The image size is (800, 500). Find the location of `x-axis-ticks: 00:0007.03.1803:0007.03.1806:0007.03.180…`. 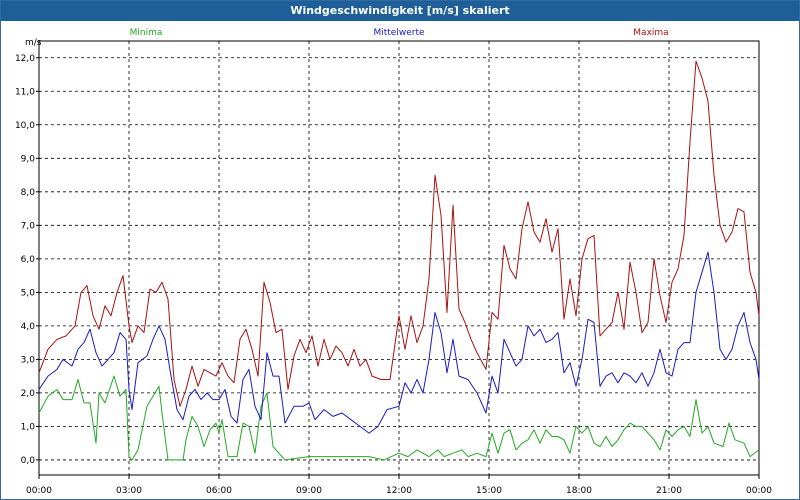

x-axis-ticks: 00:0007.03.1803:0007.03.1806:0007.03.180… is located at coordinates (399, 485).